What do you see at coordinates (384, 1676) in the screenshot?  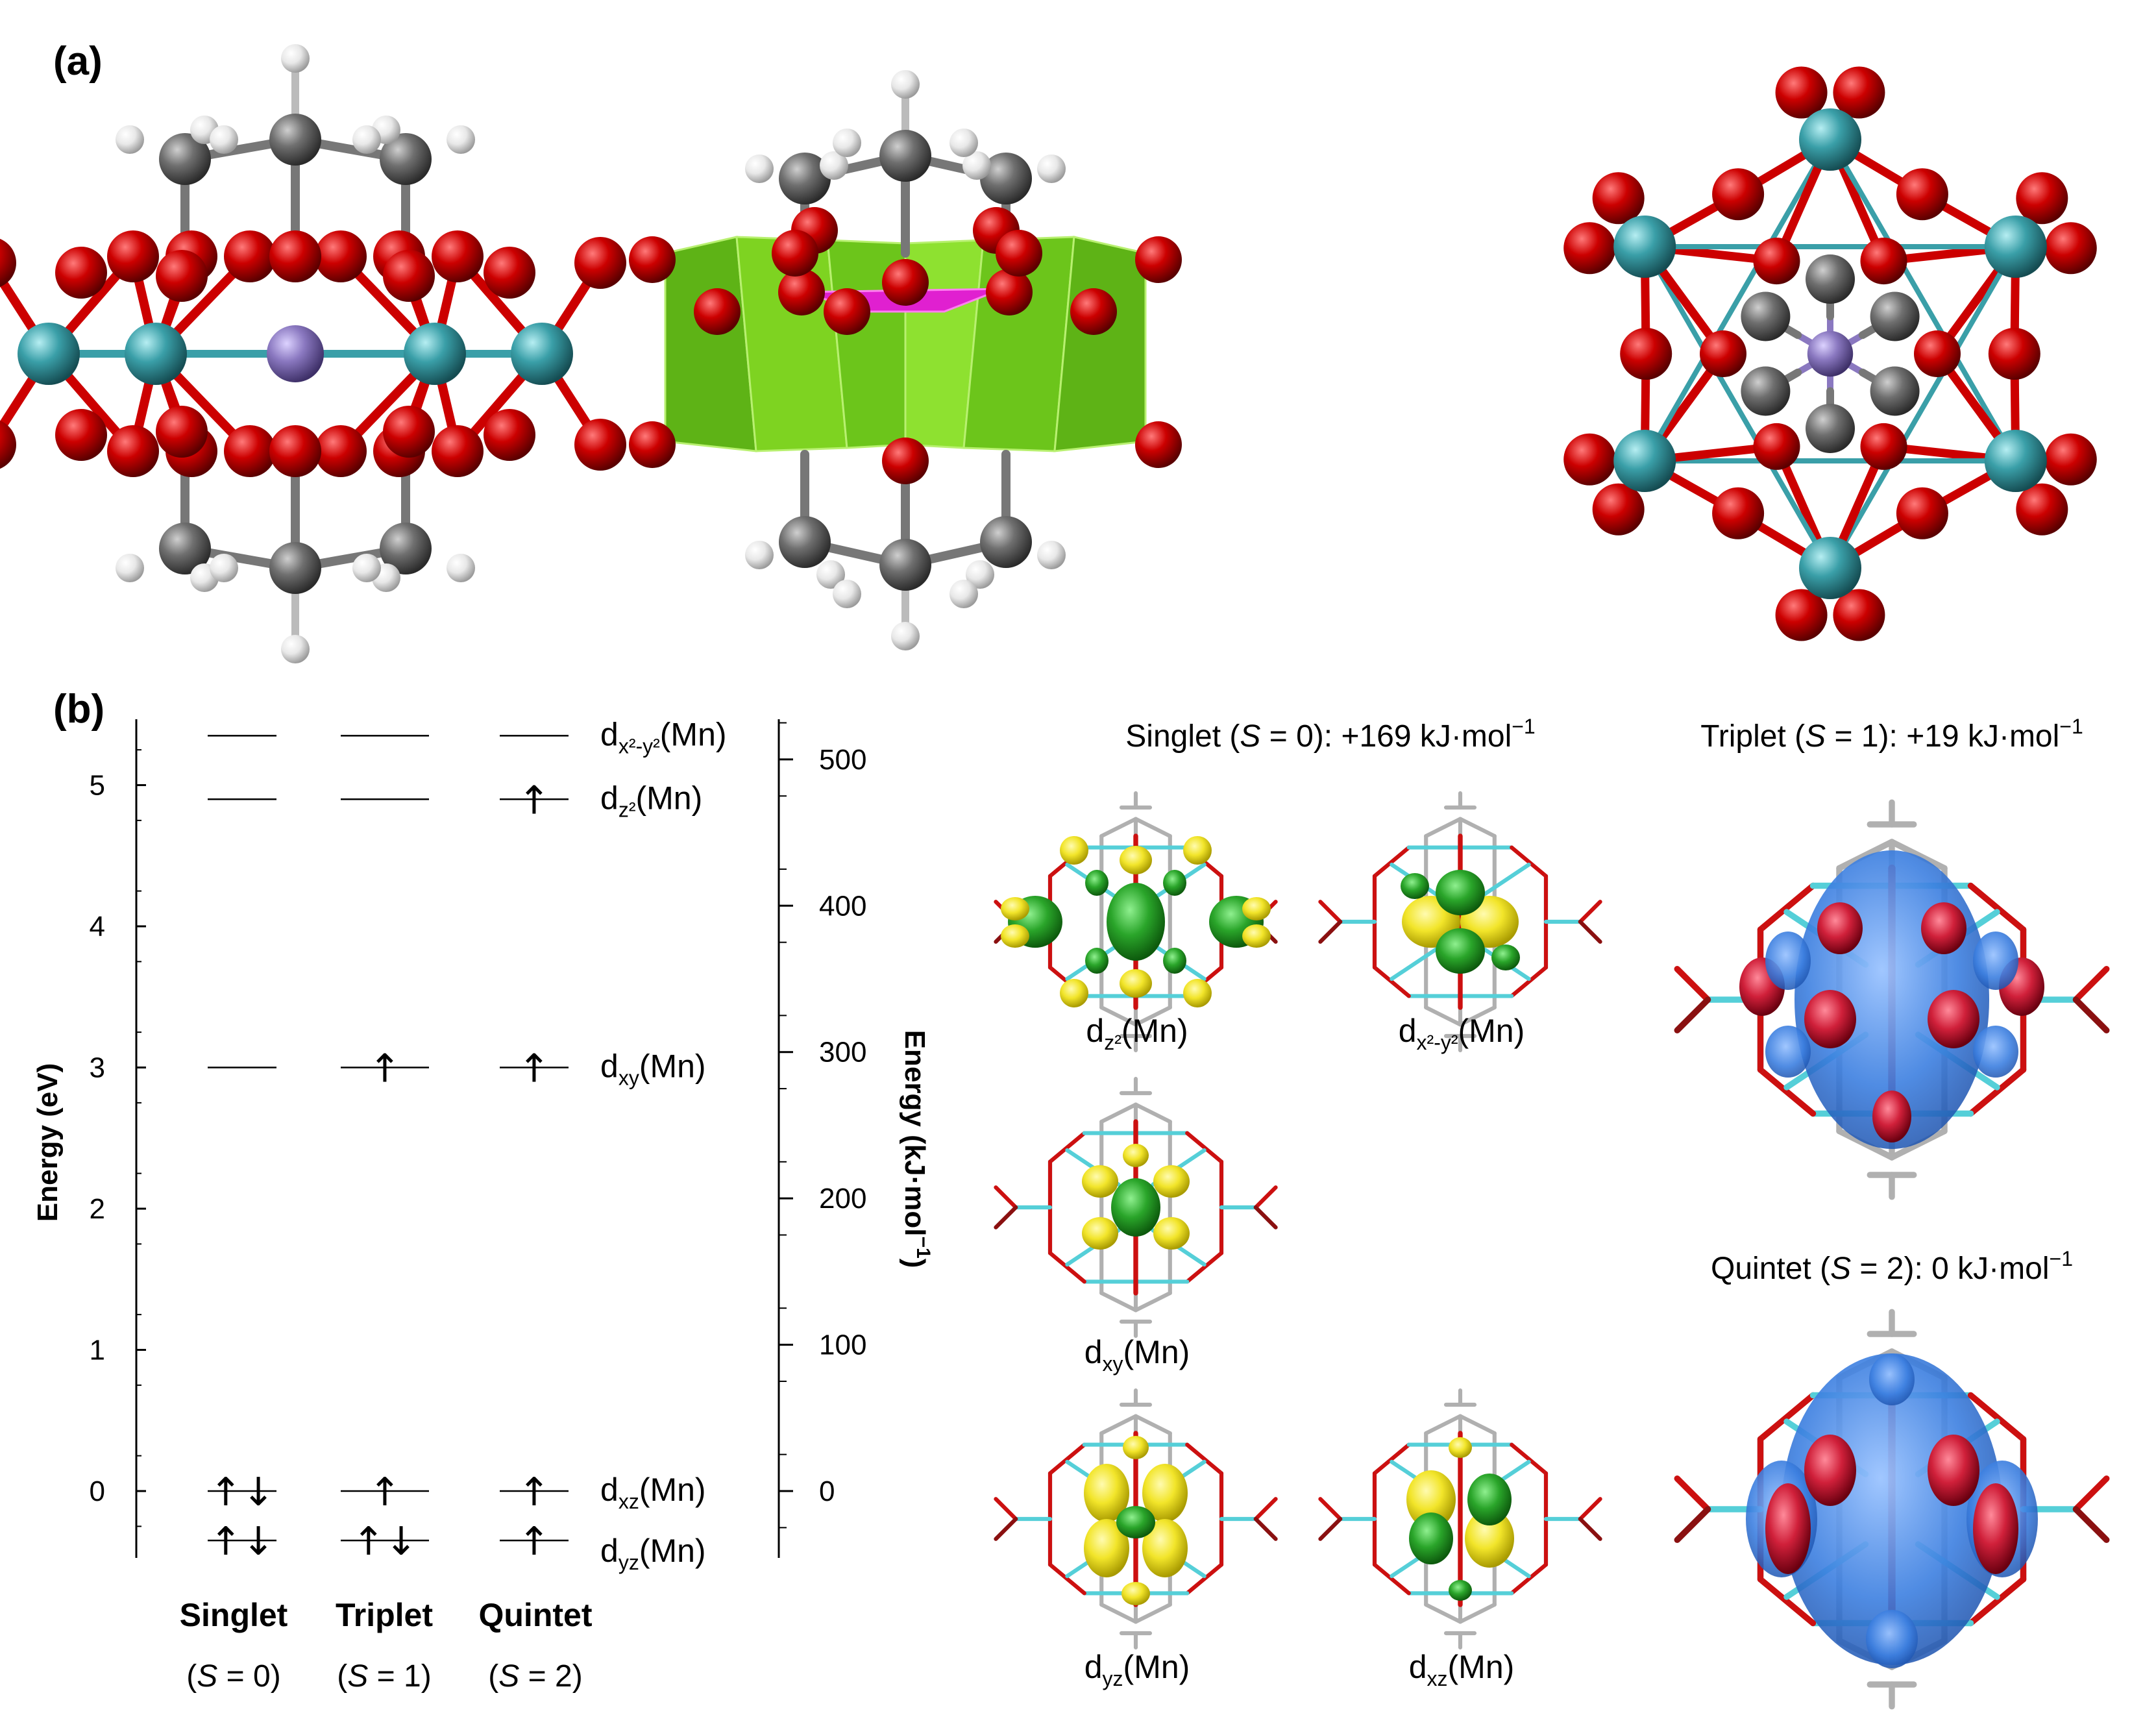 I see `state-spin: (S = 1)` at bounding box center [384, 1676].